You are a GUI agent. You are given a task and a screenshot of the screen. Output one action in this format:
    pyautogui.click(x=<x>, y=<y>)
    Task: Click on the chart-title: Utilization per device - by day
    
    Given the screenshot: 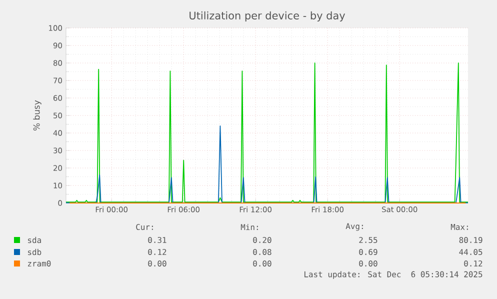 What is the action you would take?
    pyautogui.click(x=268, y=16)
    